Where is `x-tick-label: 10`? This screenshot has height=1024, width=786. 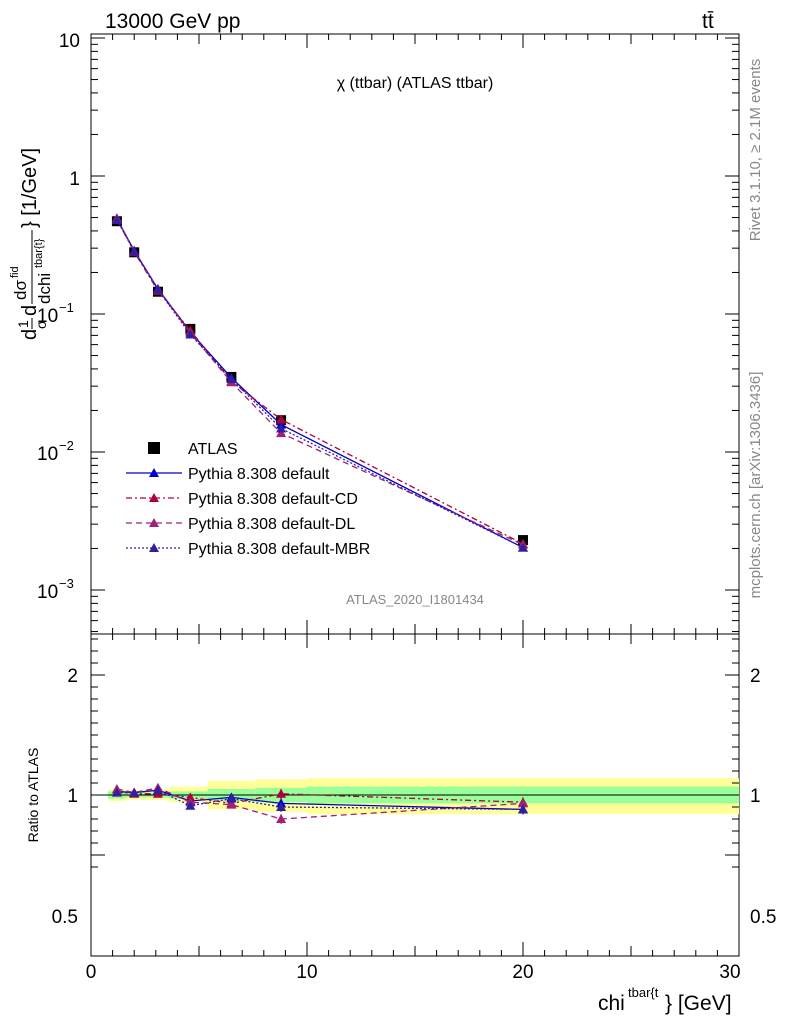
x-tick-label: 10 is located at coordinates (306, 972).